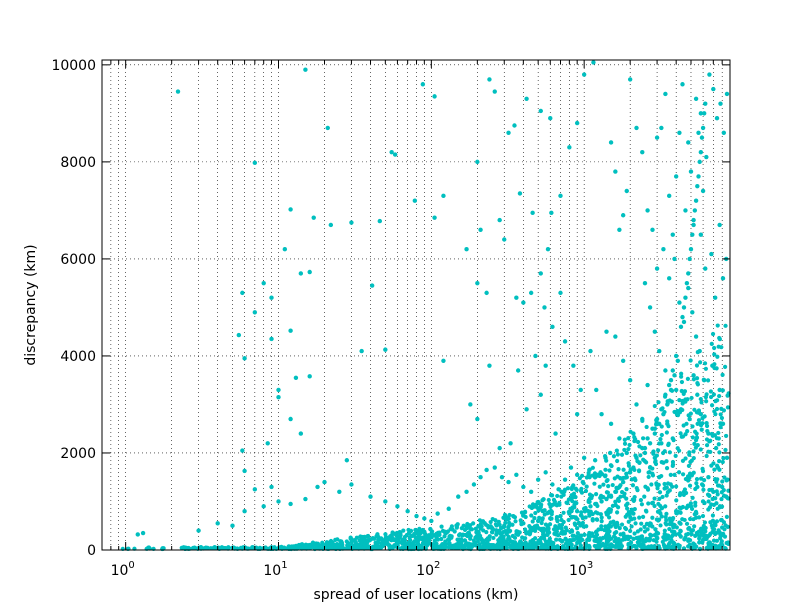 The width and height of the screenshot is (812, 612). I want to click on x-tick-label: 10⁰, so click(123, 569).